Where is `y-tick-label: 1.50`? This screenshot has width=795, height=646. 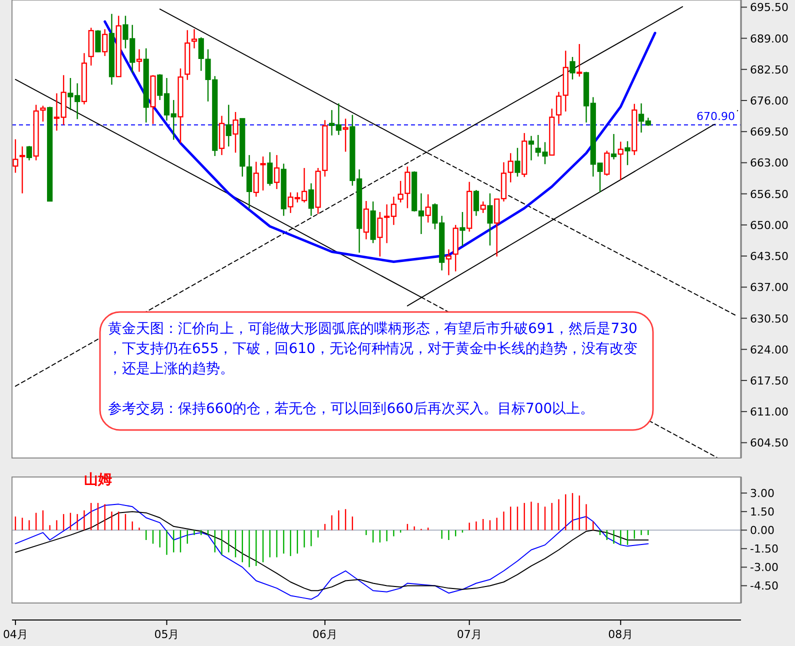
y-tick-label: 1.50 is located at coordinates (762, 512).